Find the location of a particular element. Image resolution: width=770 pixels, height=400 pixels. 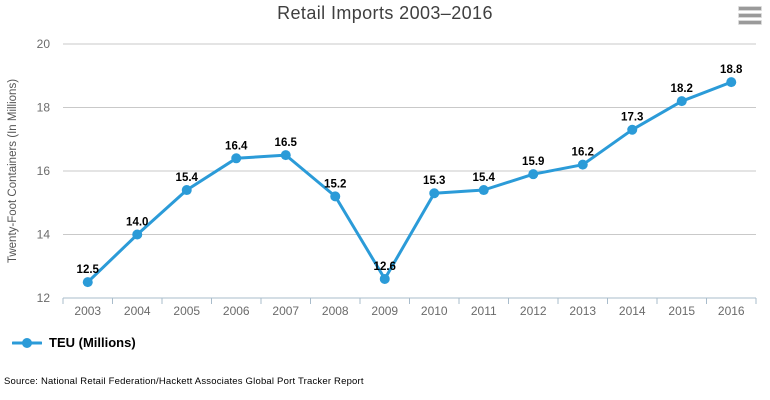

legend-label: TEU (Millions) is located at coordinates (92, 342).